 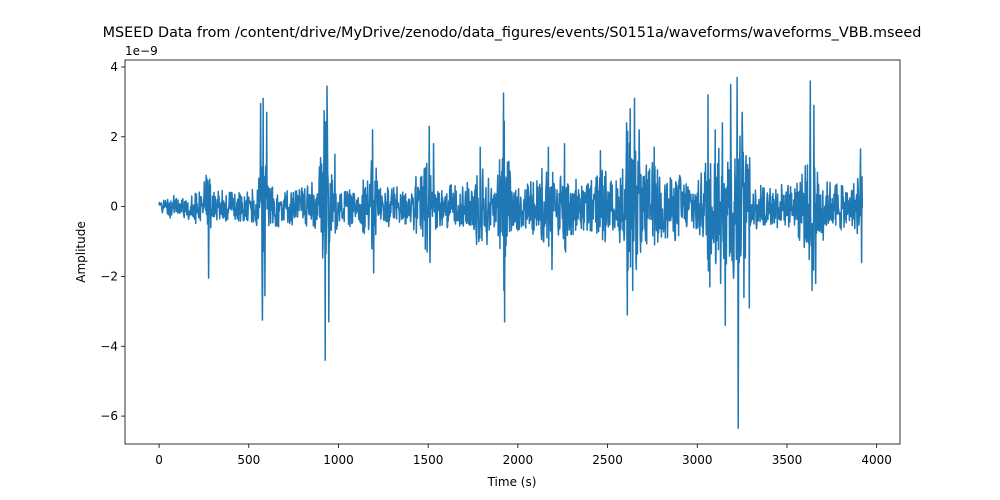 What do you see at coordinates (248, 460) in the screenshot?
I see `x-tick-label: 500` at bounding box center [248, 460].